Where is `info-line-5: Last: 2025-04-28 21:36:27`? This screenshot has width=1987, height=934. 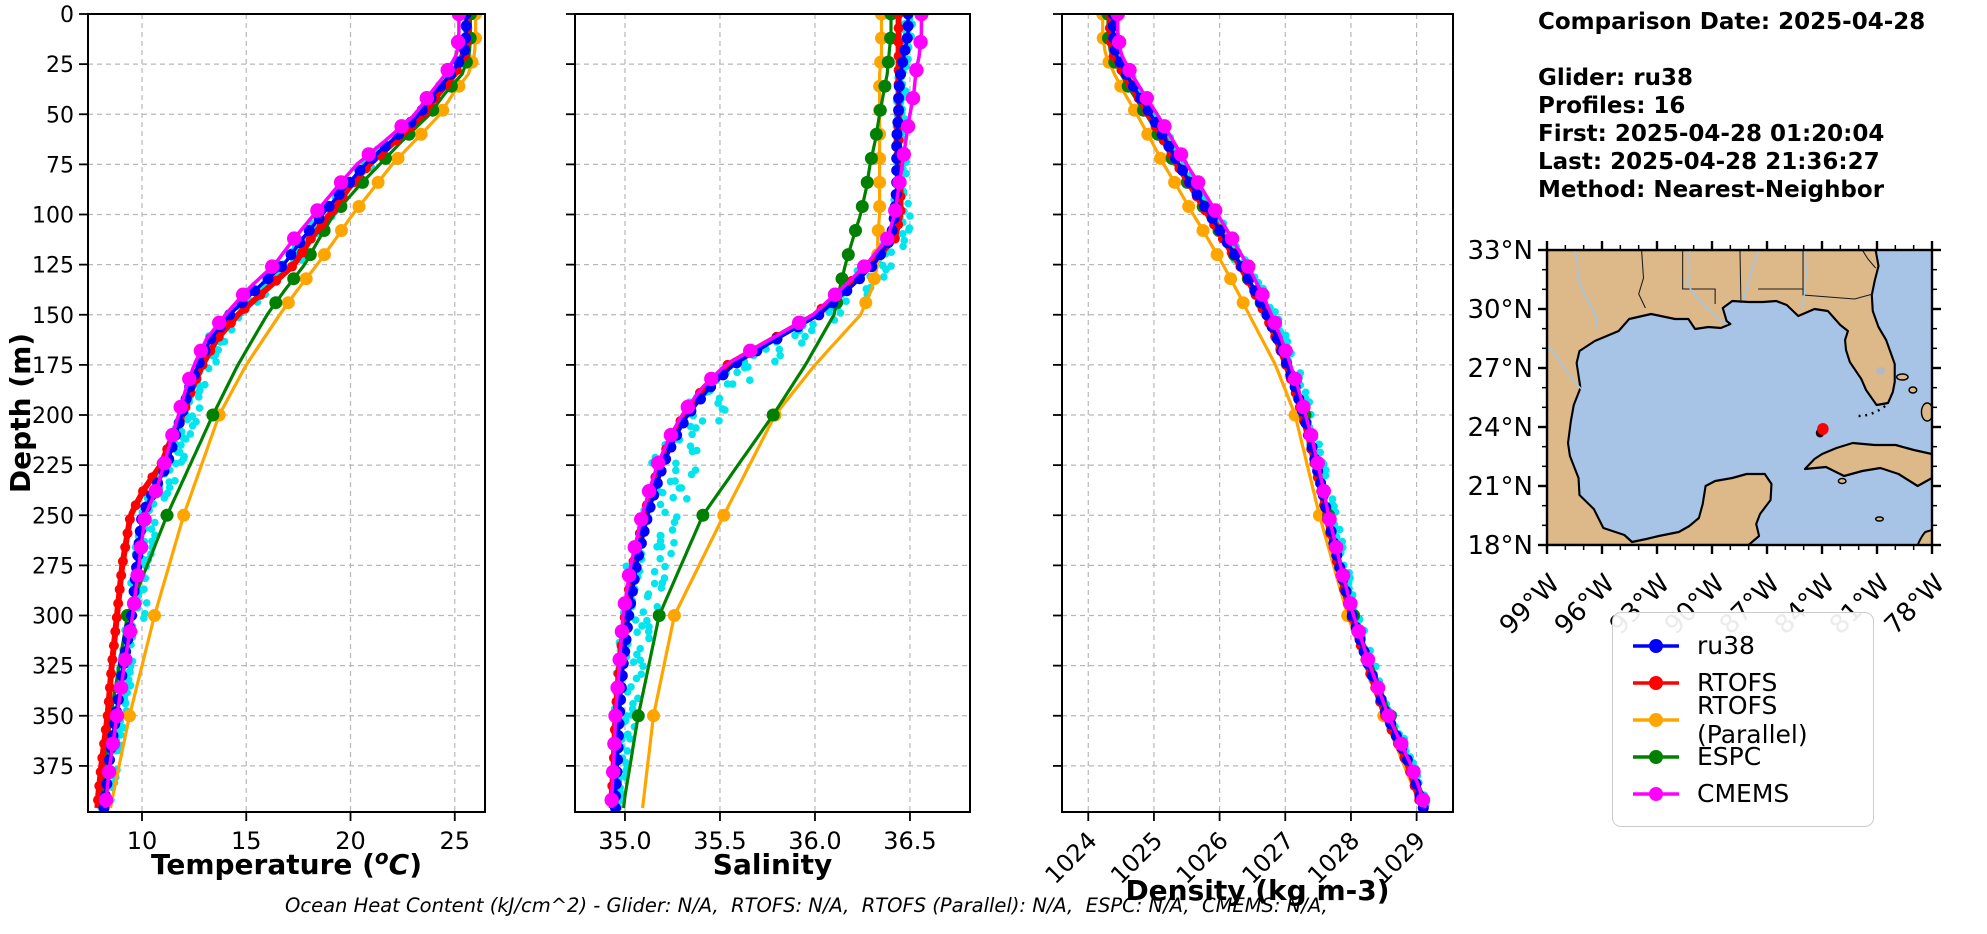 info-line-5: Last: 2025-04-28 21:36:27 is located at coordinates (1709, 162).